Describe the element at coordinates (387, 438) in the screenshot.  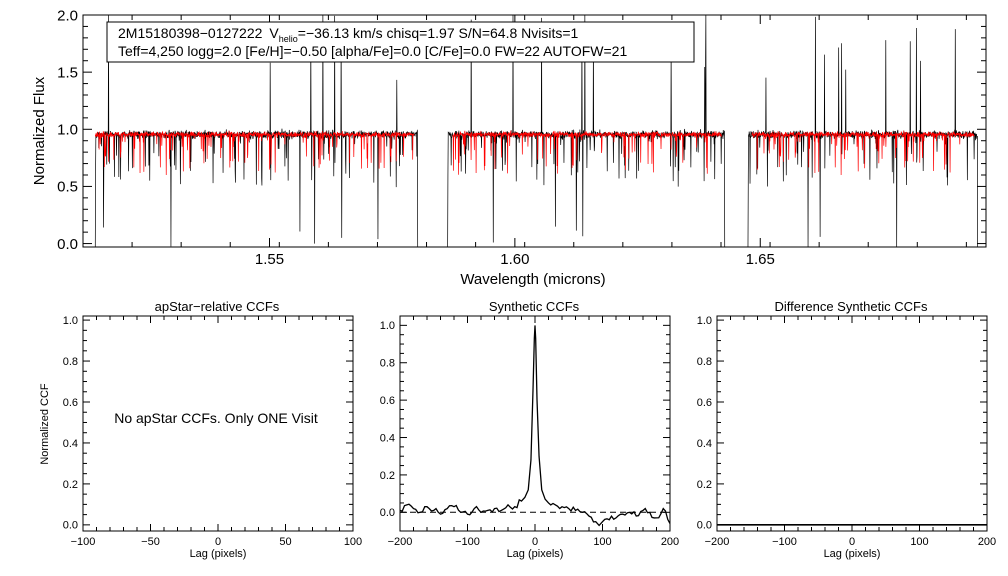
I see `synthetic-ccf-y-tick-label: 0.4` at that location.